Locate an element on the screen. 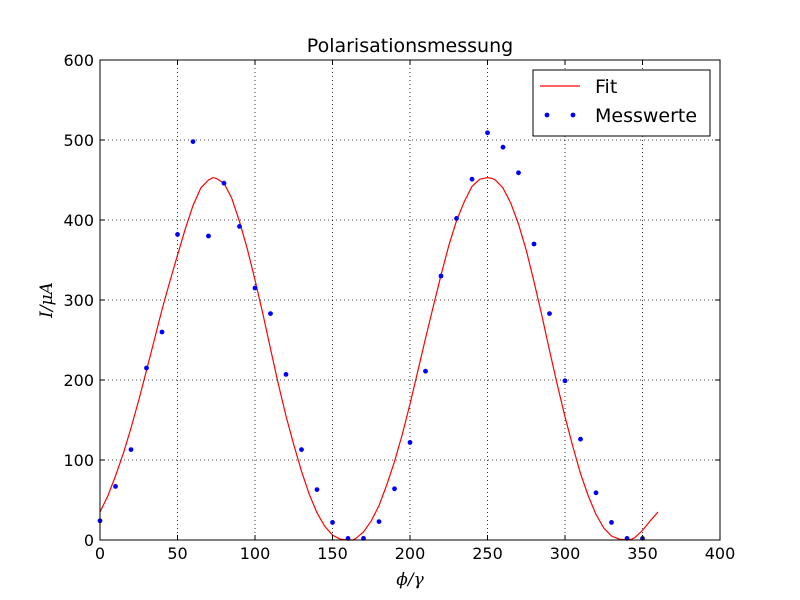  legend-box is located at coordinates (621, 103).